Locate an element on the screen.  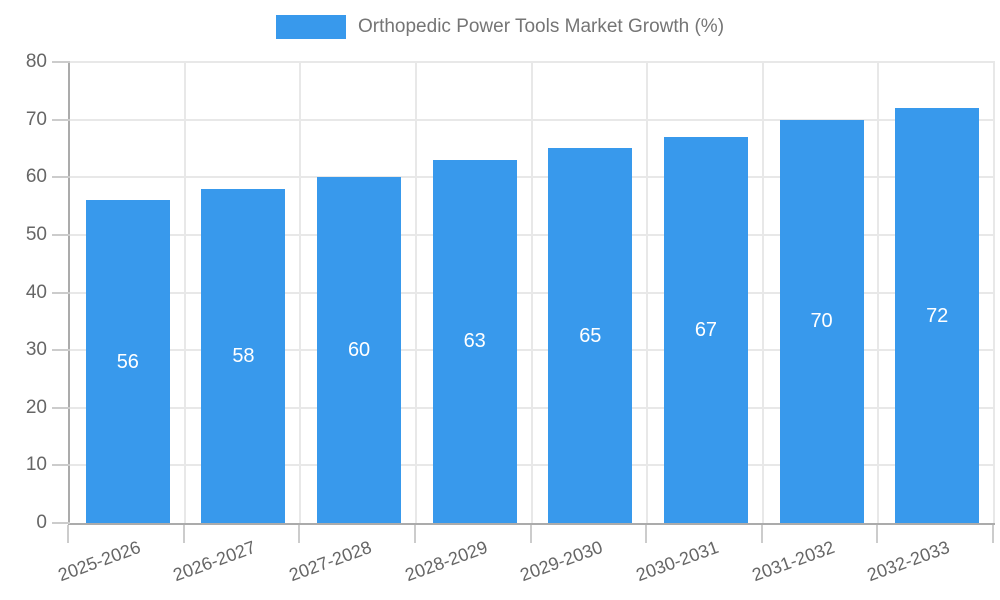
bar-value-label: 58 is located at coordinates (243, 355).